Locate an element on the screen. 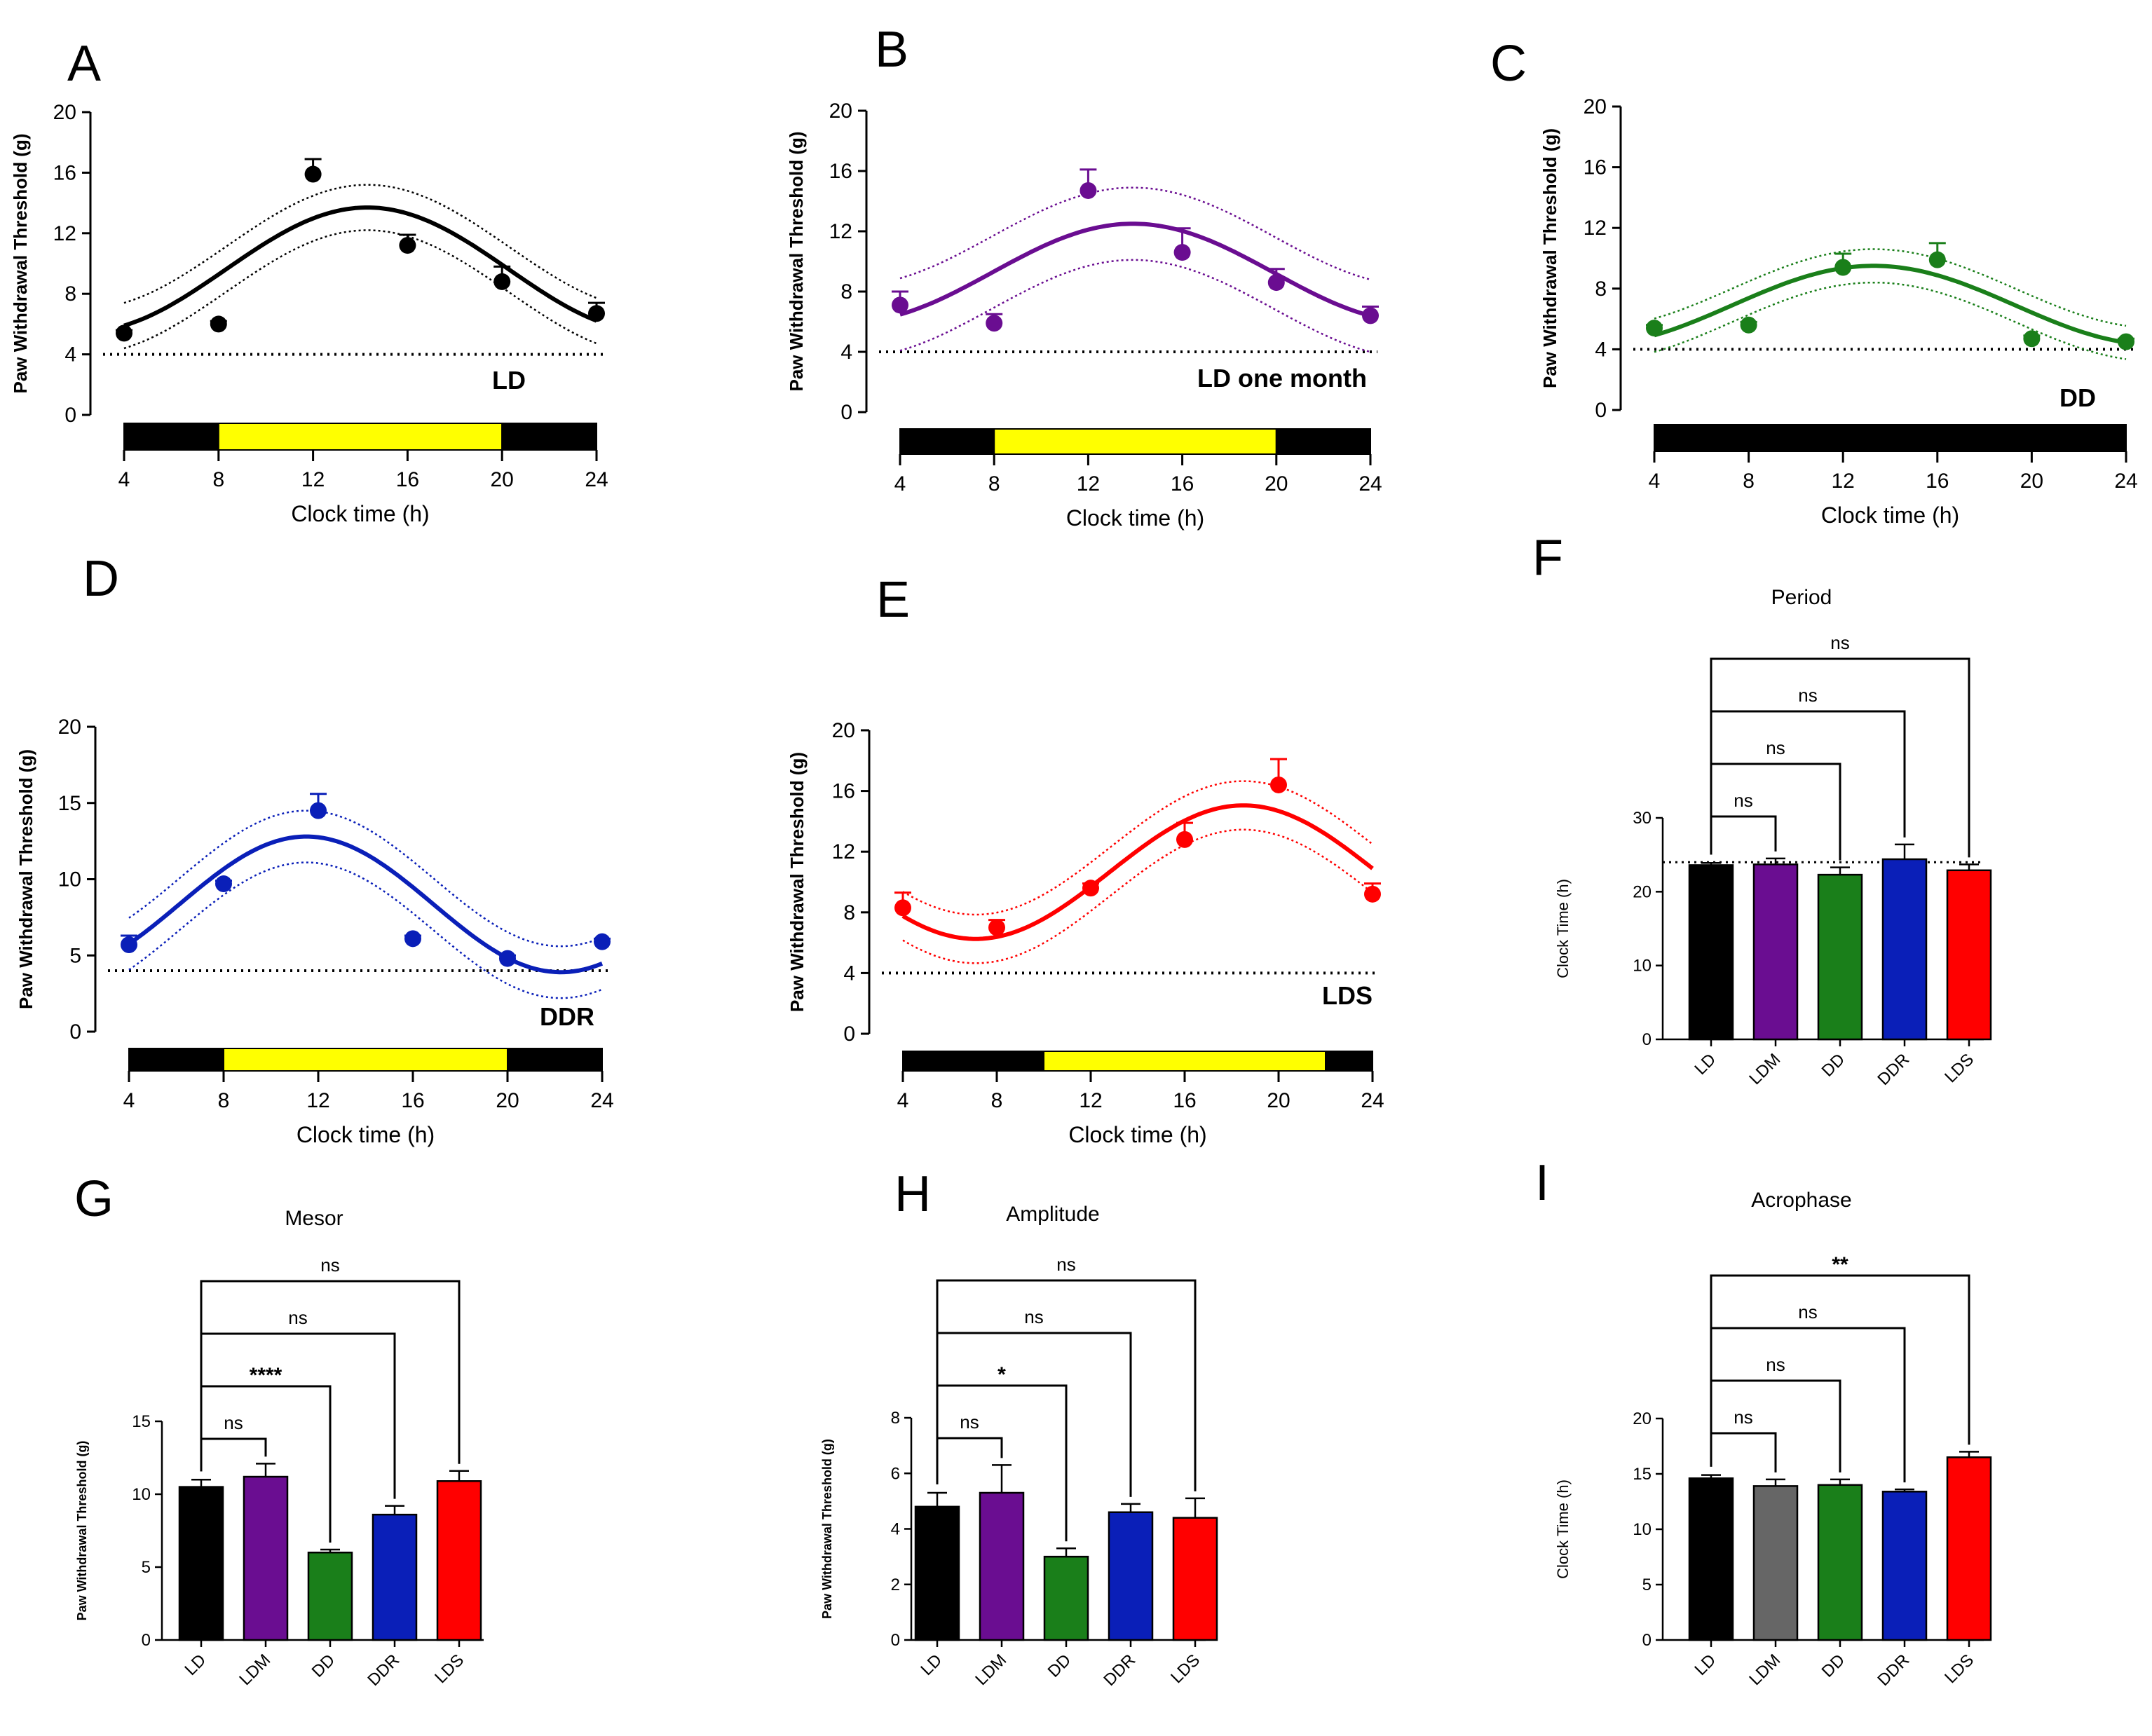  panel-label: D is located at coordinates (101, 579).